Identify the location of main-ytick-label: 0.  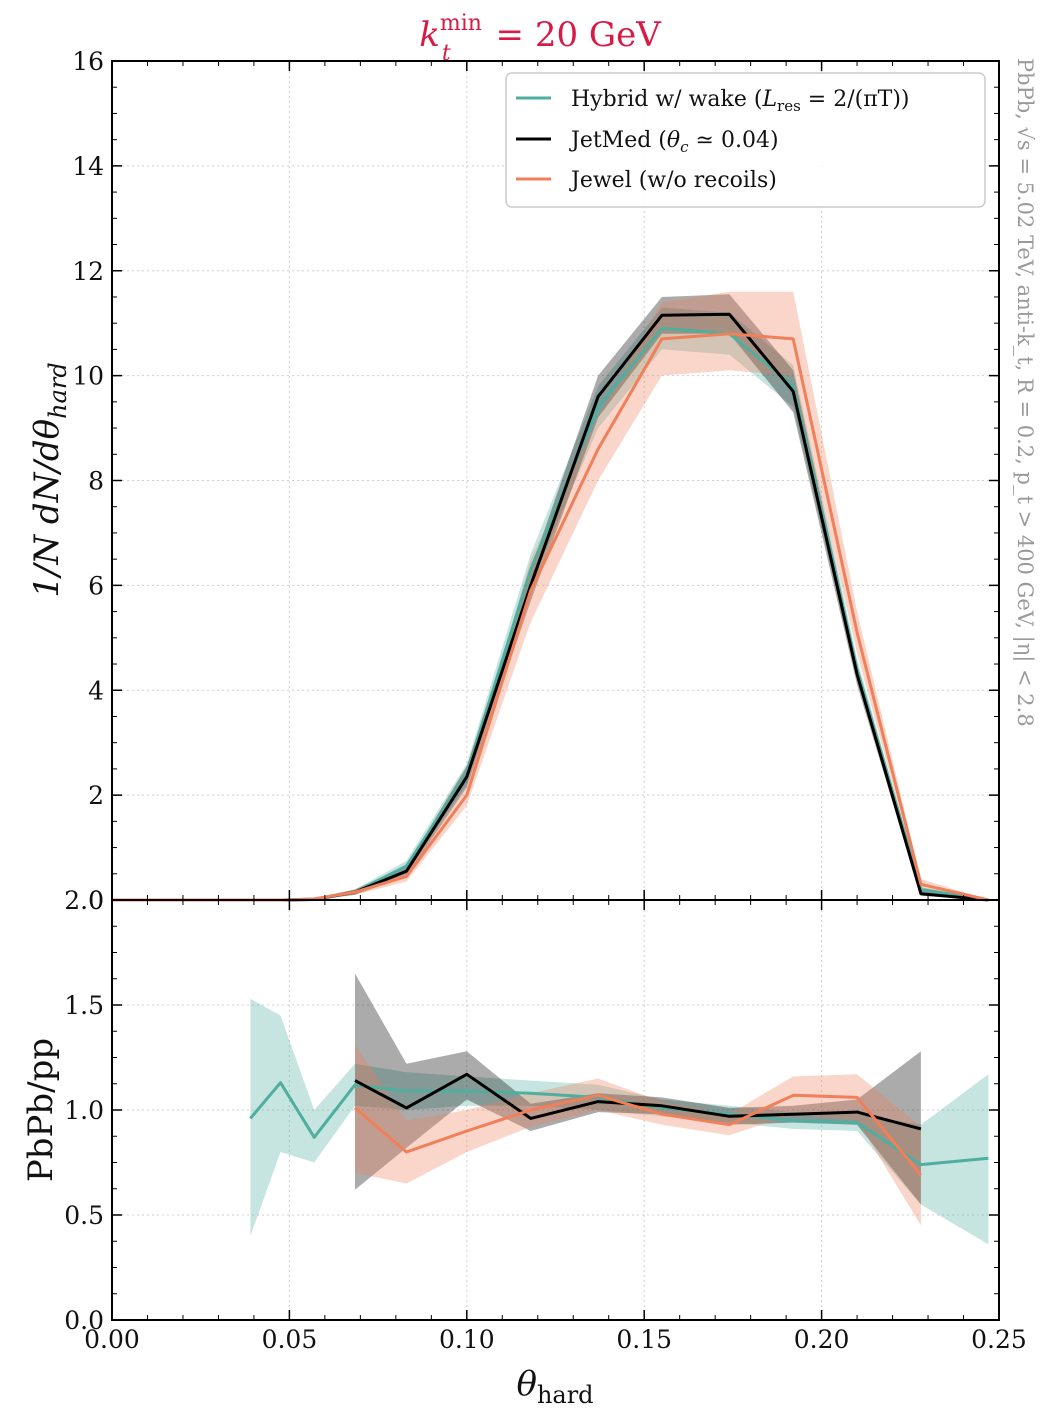
(96, 900).